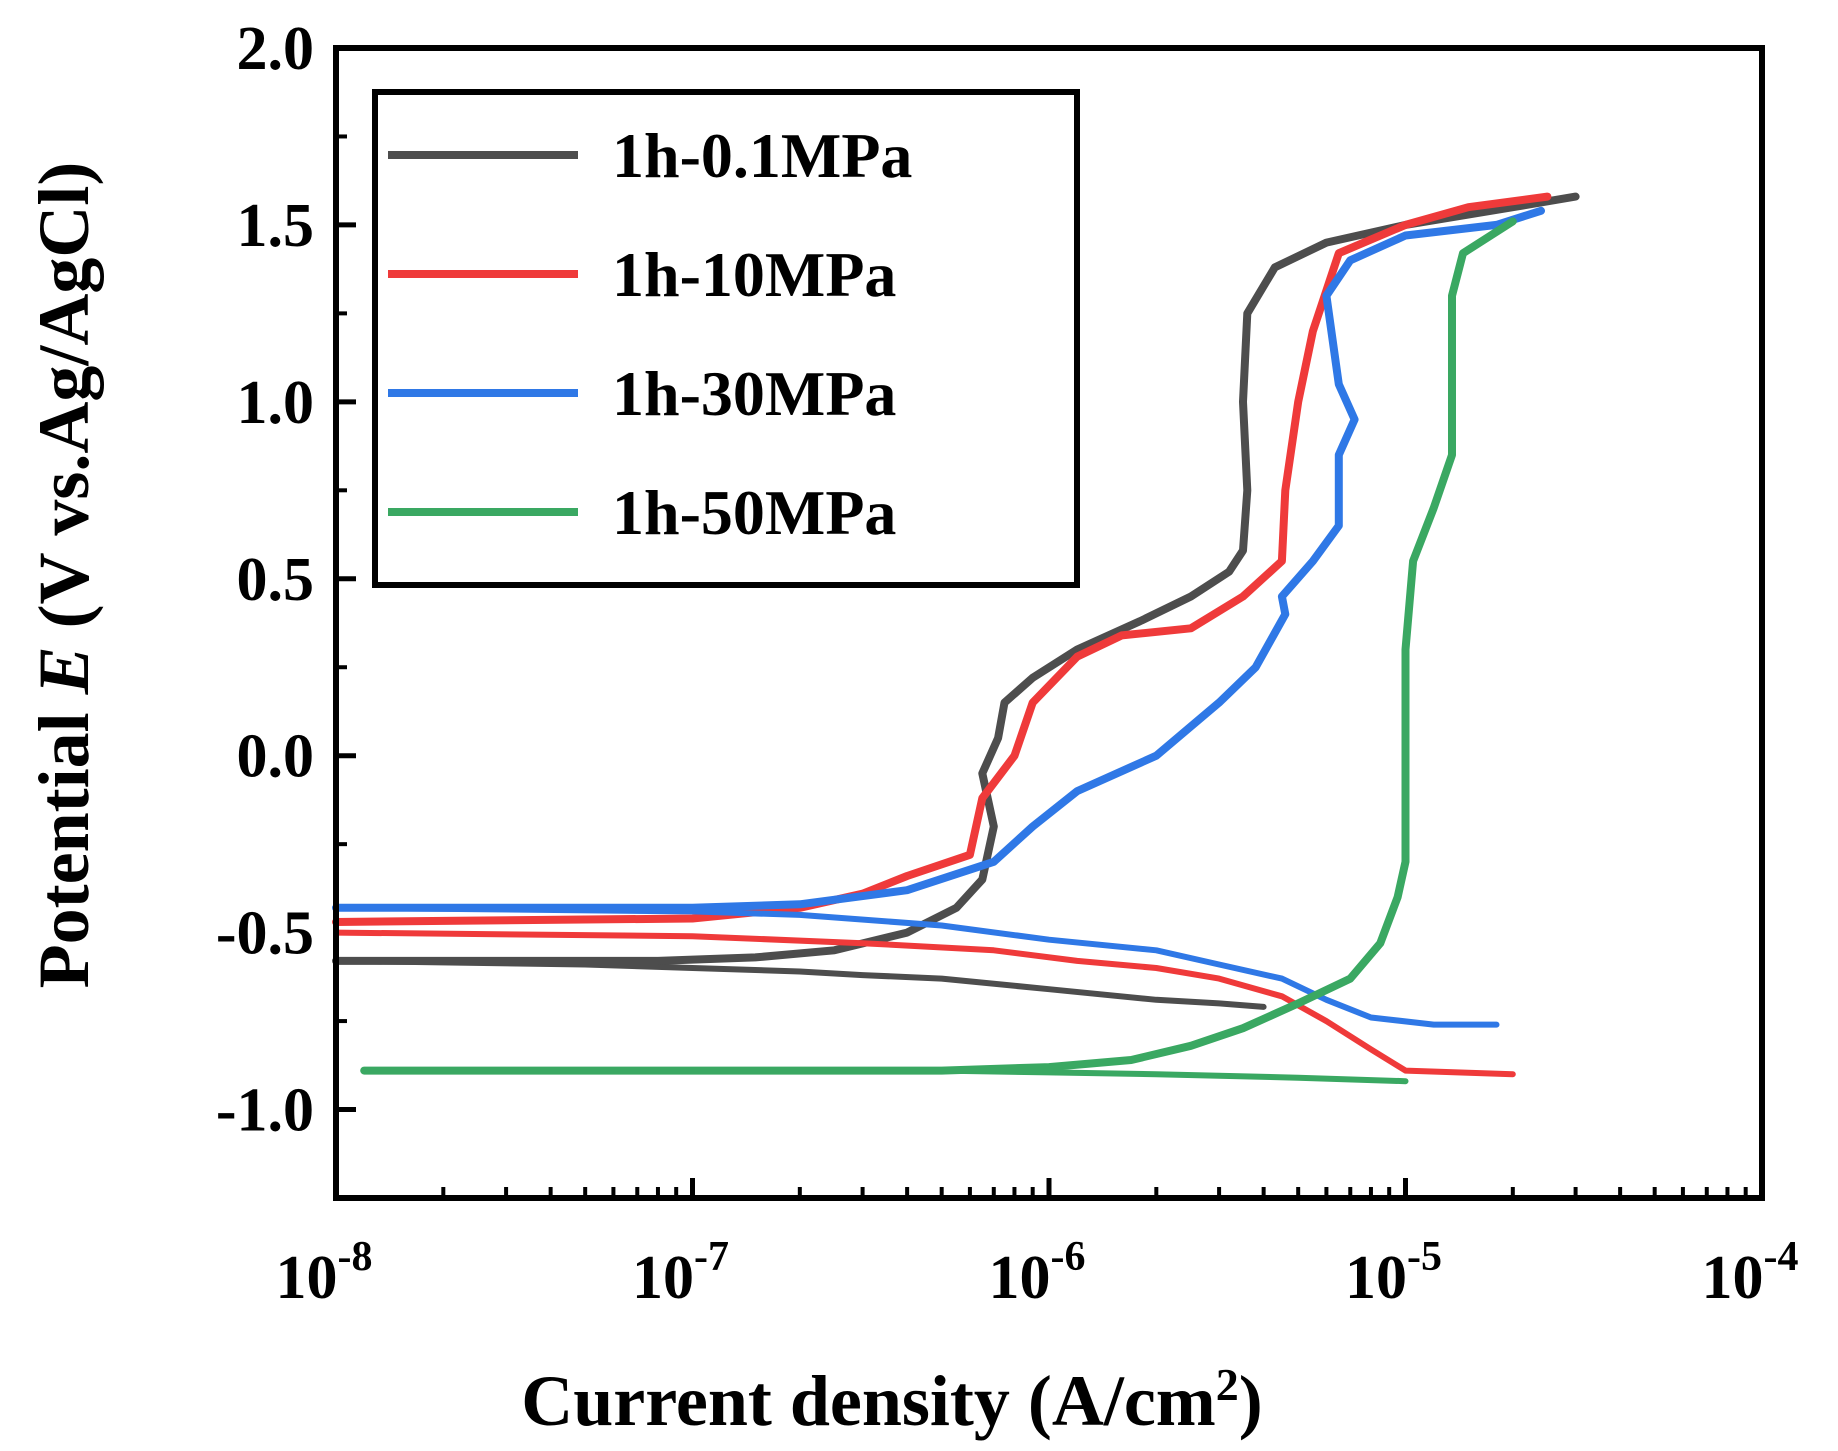  I want to click on legend-label: 1h-30MPa, so click(754, 393).